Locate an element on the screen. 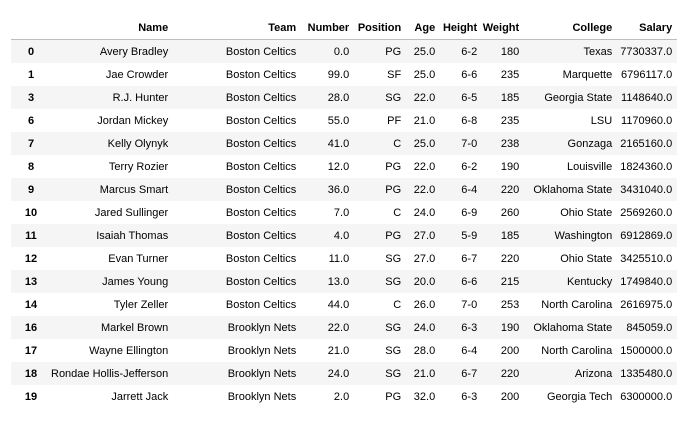 The image size is (690, 436). row-index: 8 is located at coordinates (31, 166).